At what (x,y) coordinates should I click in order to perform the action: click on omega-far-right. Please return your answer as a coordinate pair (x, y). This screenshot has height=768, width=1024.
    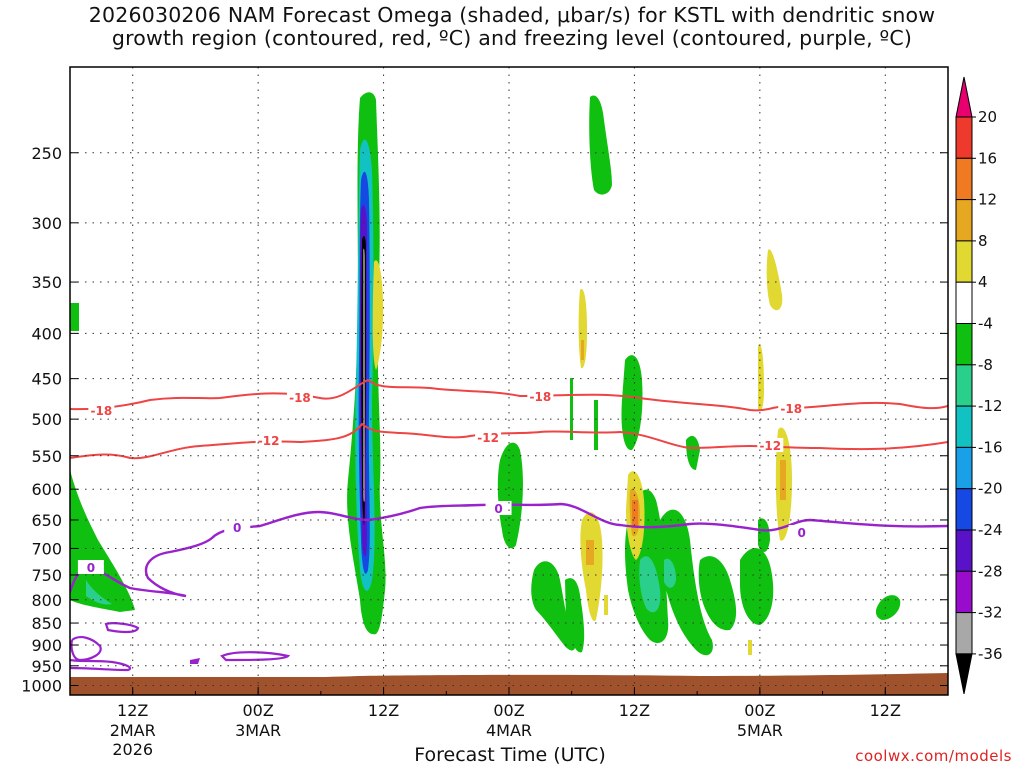
    Looking at the image, I should click on (888, 607).